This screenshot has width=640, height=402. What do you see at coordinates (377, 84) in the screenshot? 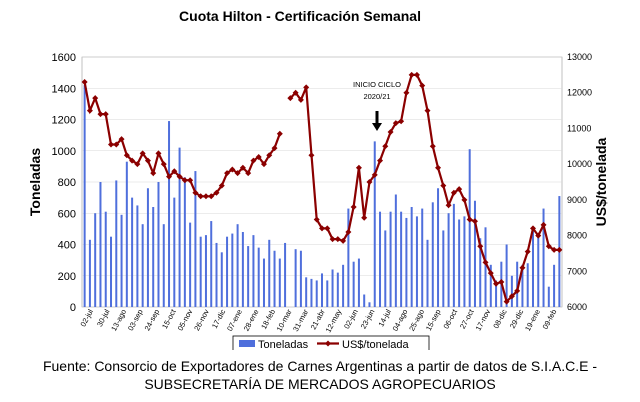
I see `annotation-line-1: INICIO CICLO` at bounding box center [377, 84].